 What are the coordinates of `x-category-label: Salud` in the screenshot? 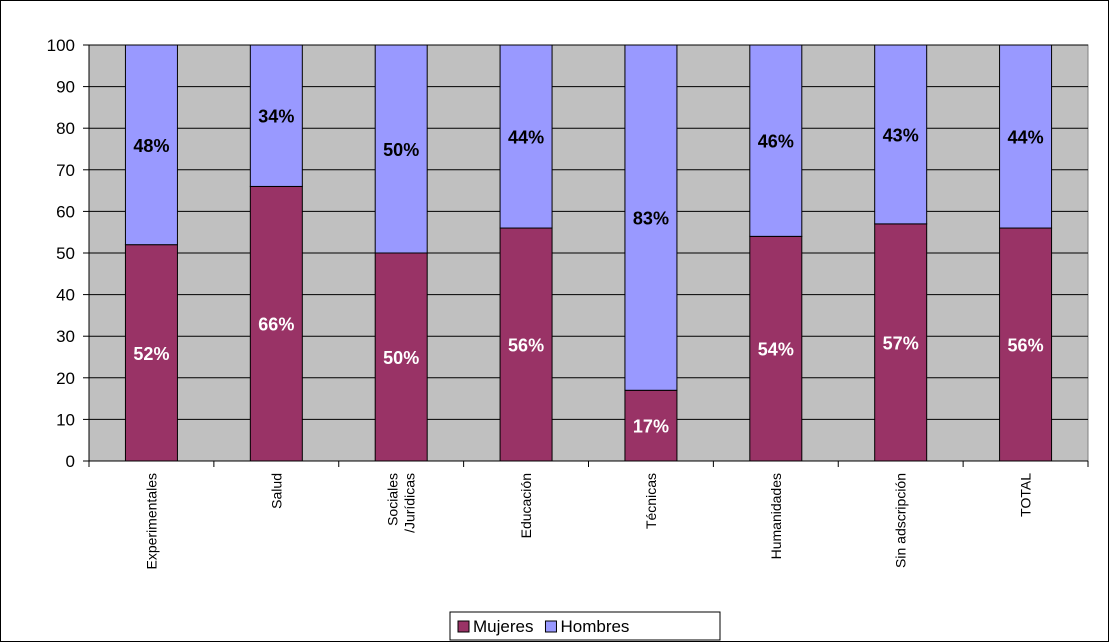 It's located at (276, 491).